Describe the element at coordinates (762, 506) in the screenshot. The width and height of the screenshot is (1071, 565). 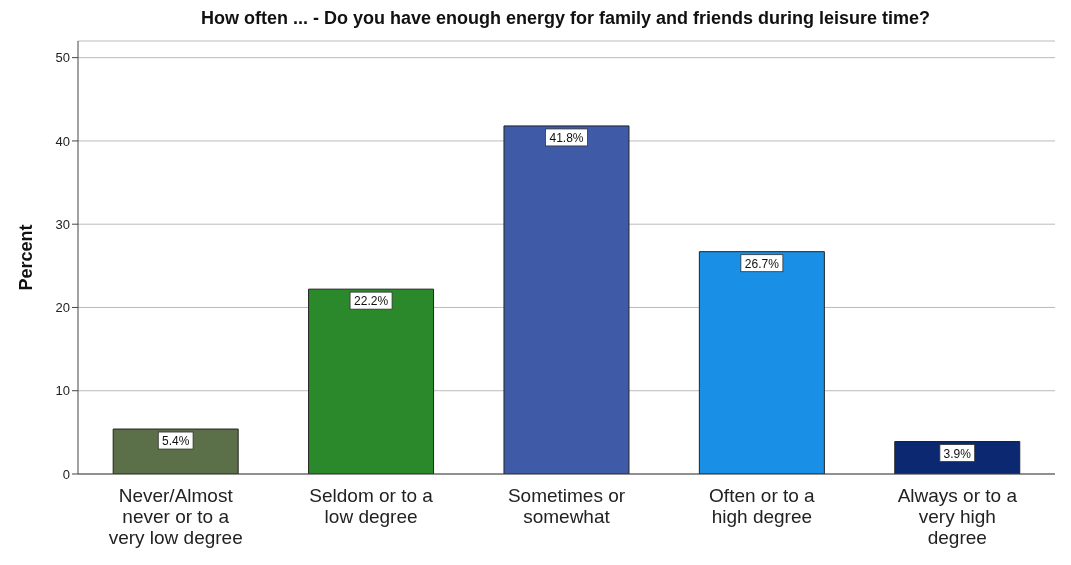
I see `x-tick-label: Often or to a high degree` at that location.